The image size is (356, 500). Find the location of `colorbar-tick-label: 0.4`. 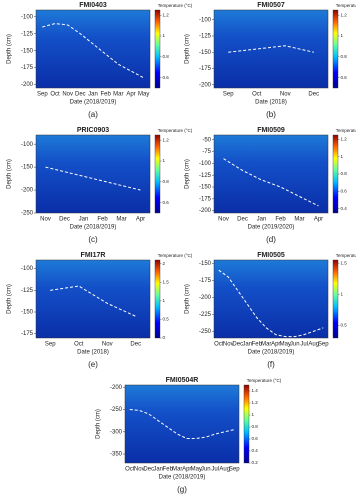

colorbar-tick-label: 0.4 is located at coordinates (255, 450).